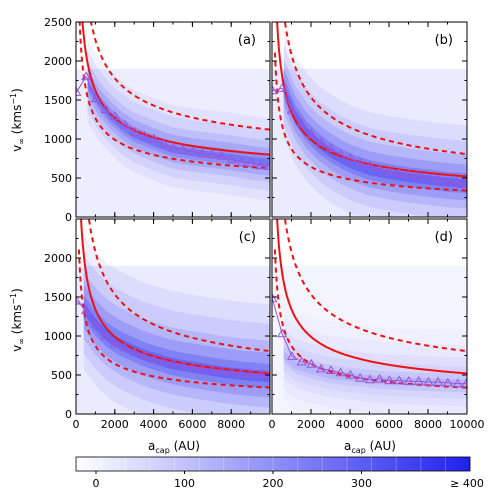 Image resolution: width=492 pixels, height=492 pixels. I want to click on density-haze, so click(369, 339).